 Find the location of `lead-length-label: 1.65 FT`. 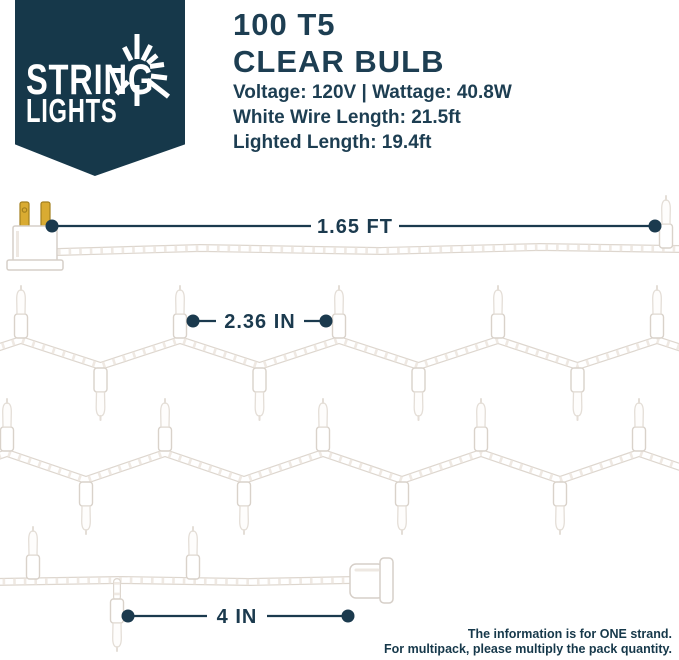

lead-length-label: 1.65 FT is located at coordinates (355, 227).